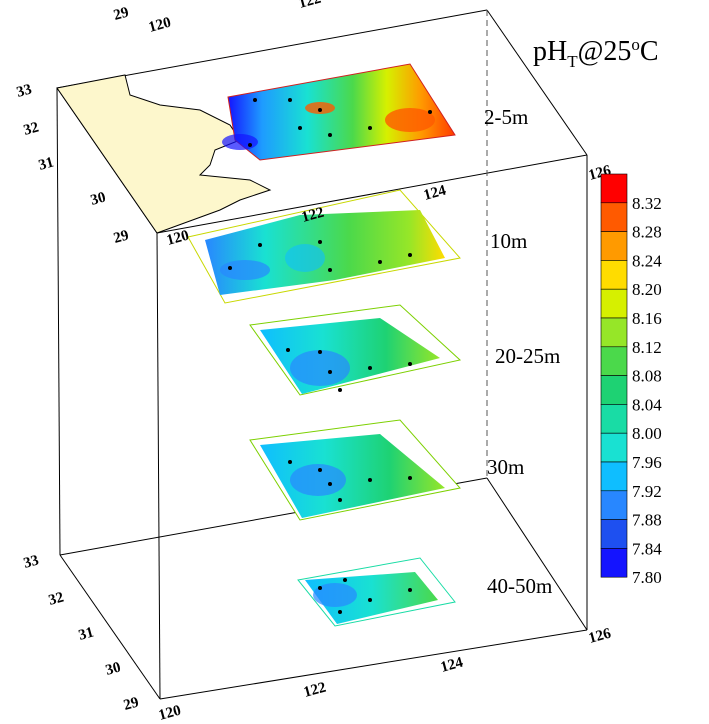  Describe the element at coordinates (647, 577) in the screenshot. I see `colorbar-label: 7.80` at that location.